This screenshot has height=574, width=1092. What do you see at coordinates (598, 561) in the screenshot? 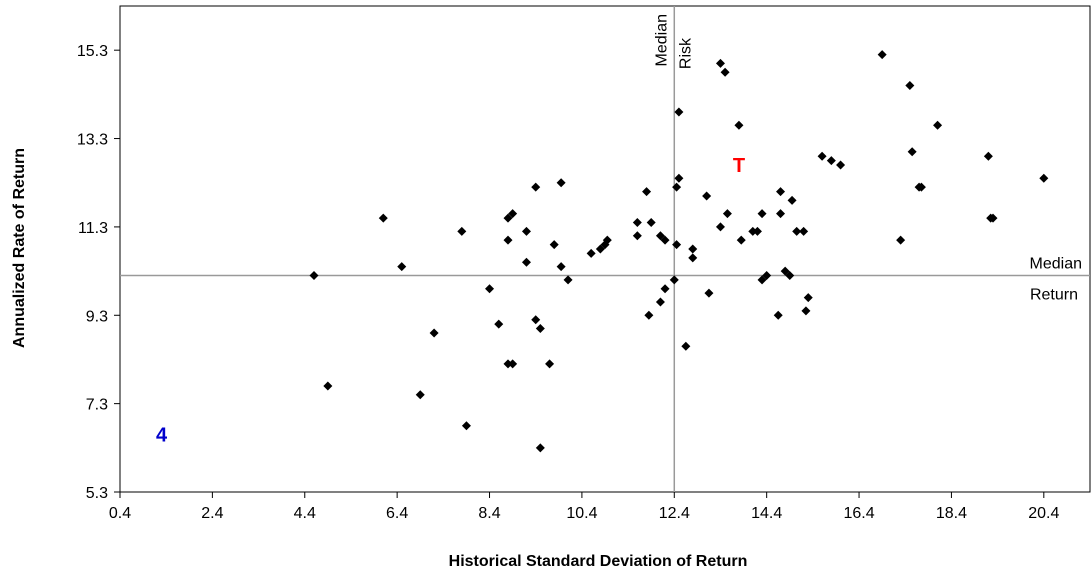
I see `x-axis-title: Historical Standard Deviation of Return` at bounding box center [598, 561].